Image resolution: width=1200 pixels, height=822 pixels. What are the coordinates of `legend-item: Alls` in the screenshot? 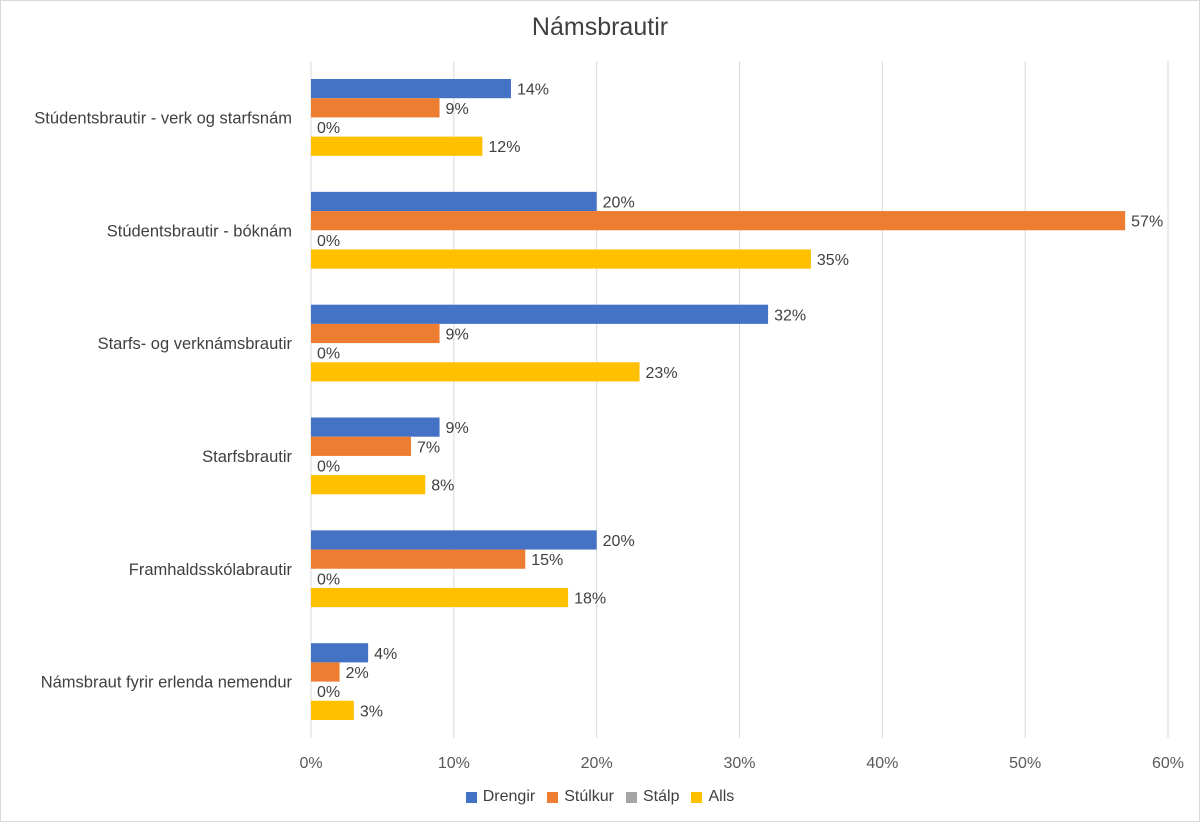 It's located at (712, 797).